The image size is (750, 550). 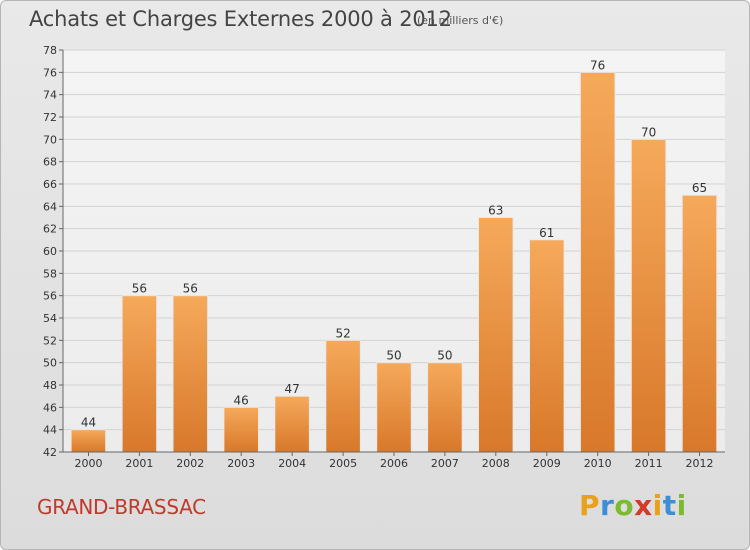 I want to click on x-tick-label: 2001, so click(x=139, y=463).